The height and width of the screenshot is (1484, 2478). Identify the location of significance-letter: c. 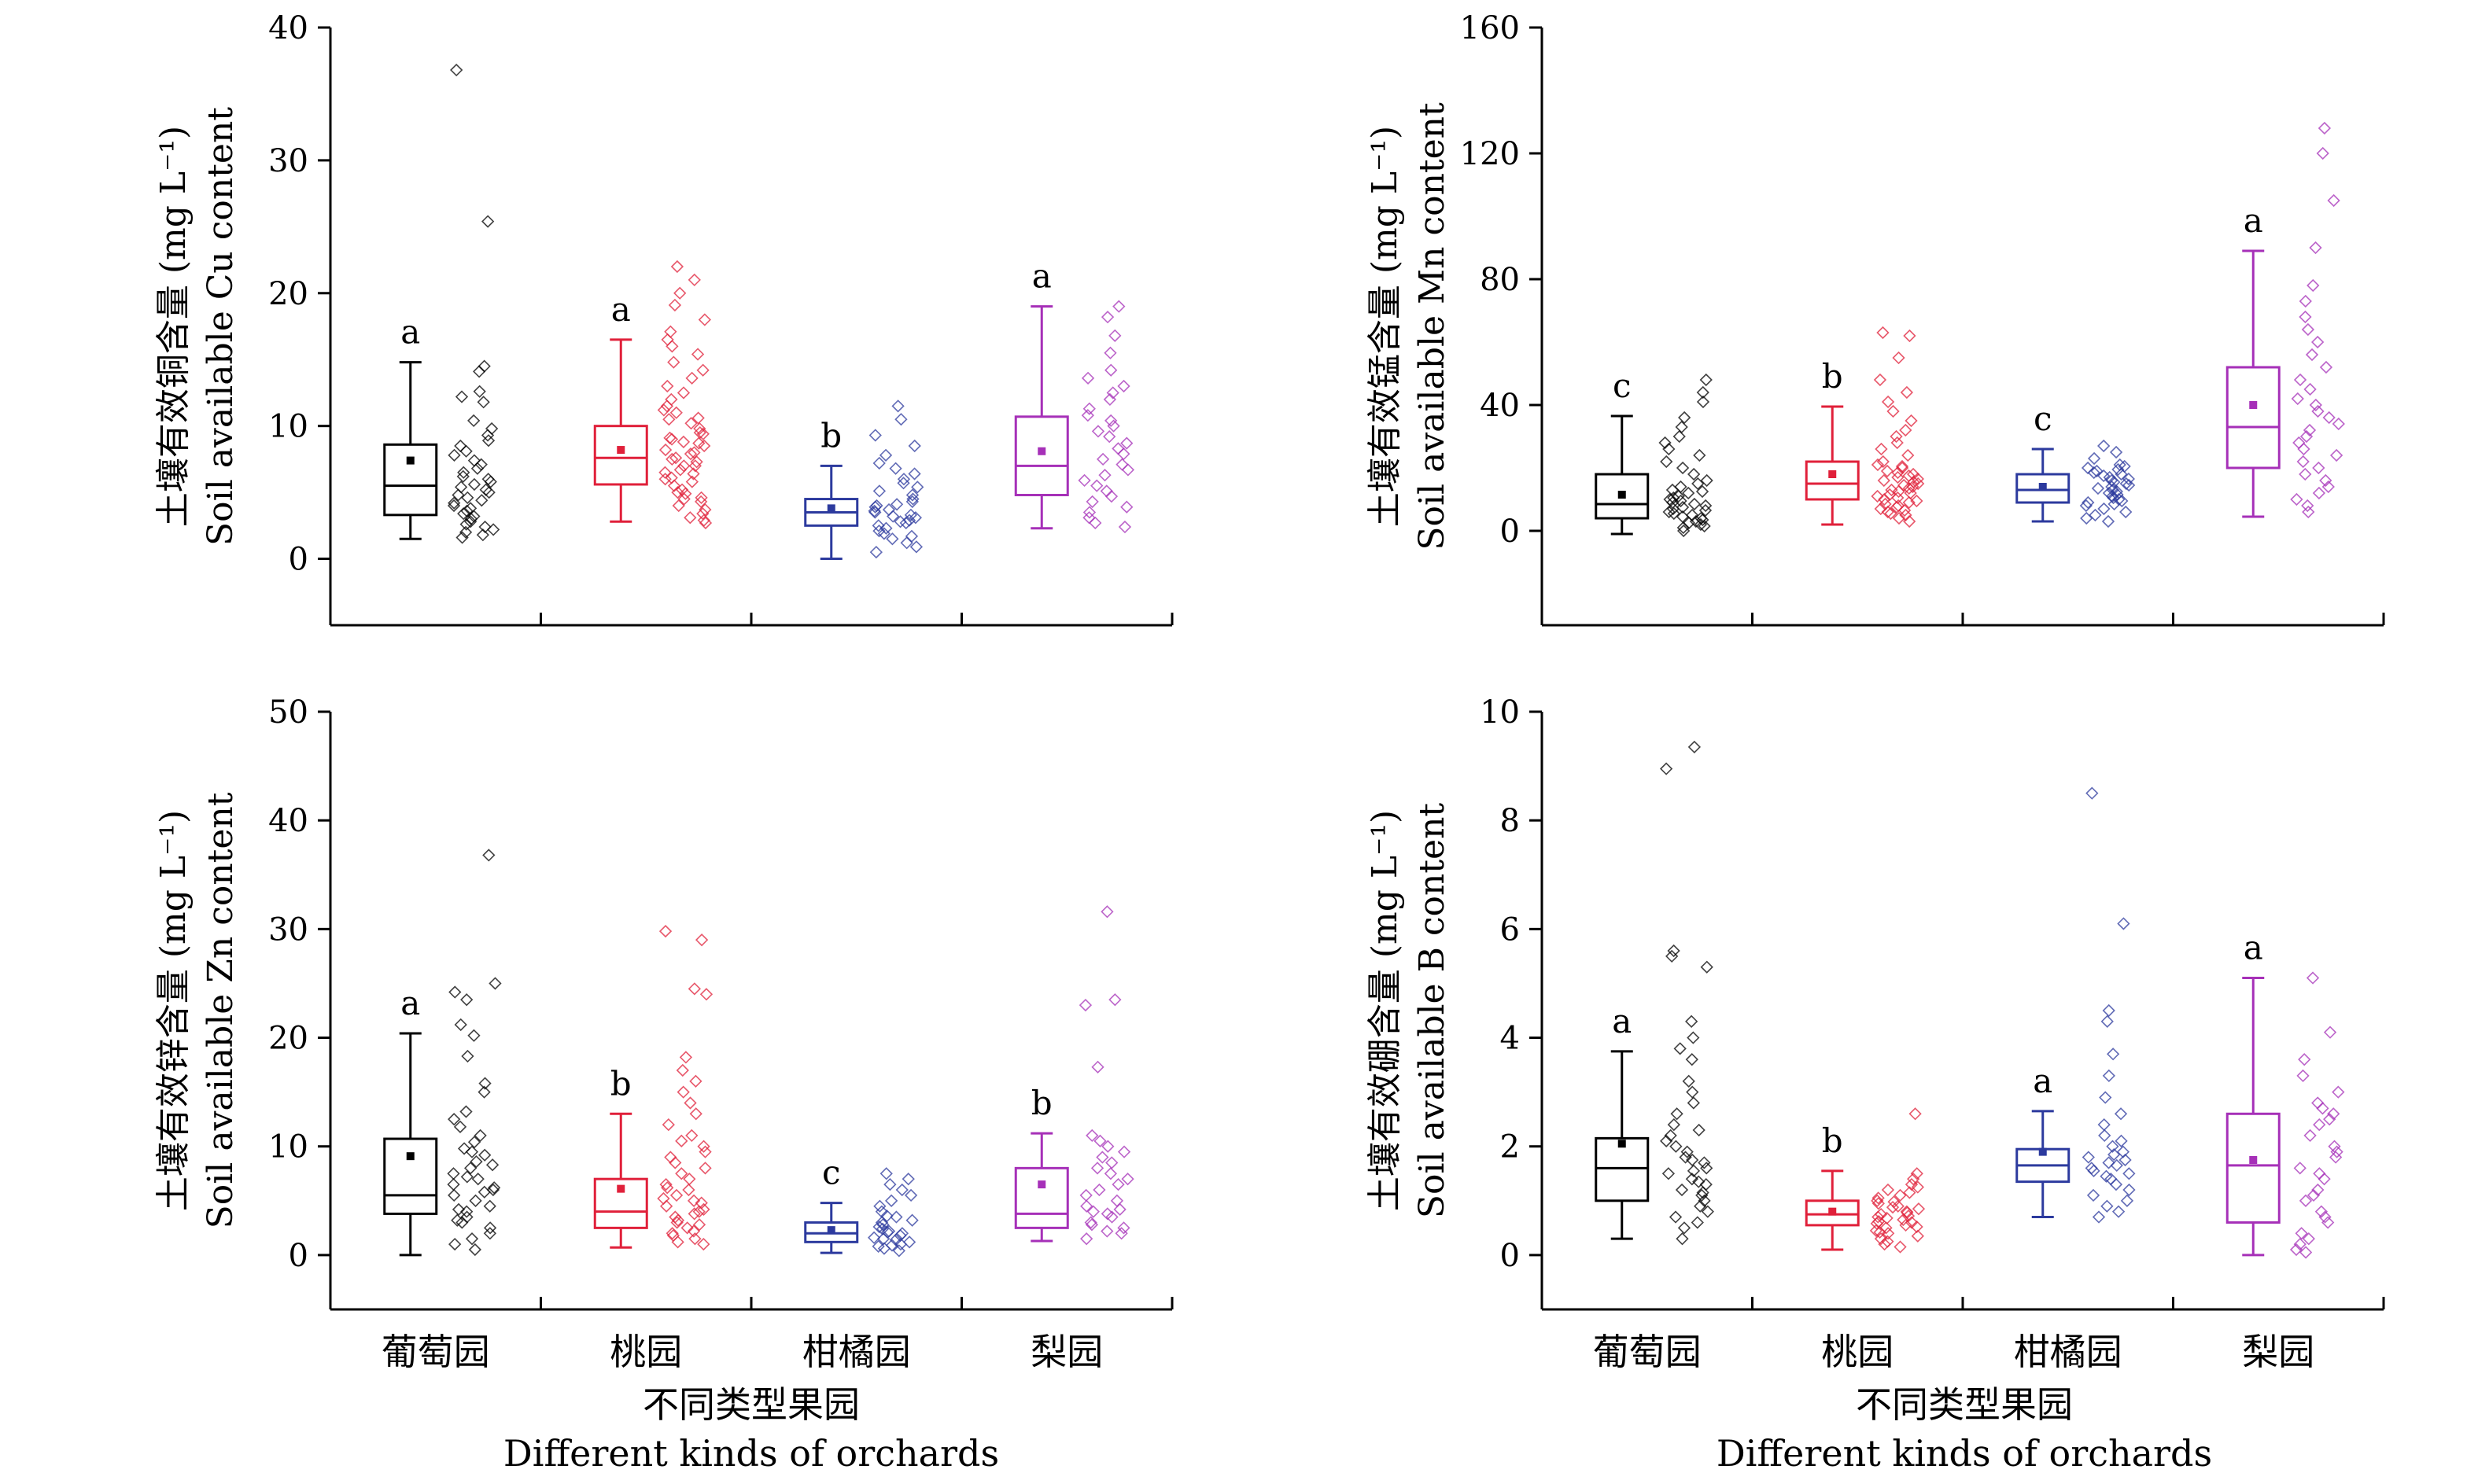
(831, 1173).